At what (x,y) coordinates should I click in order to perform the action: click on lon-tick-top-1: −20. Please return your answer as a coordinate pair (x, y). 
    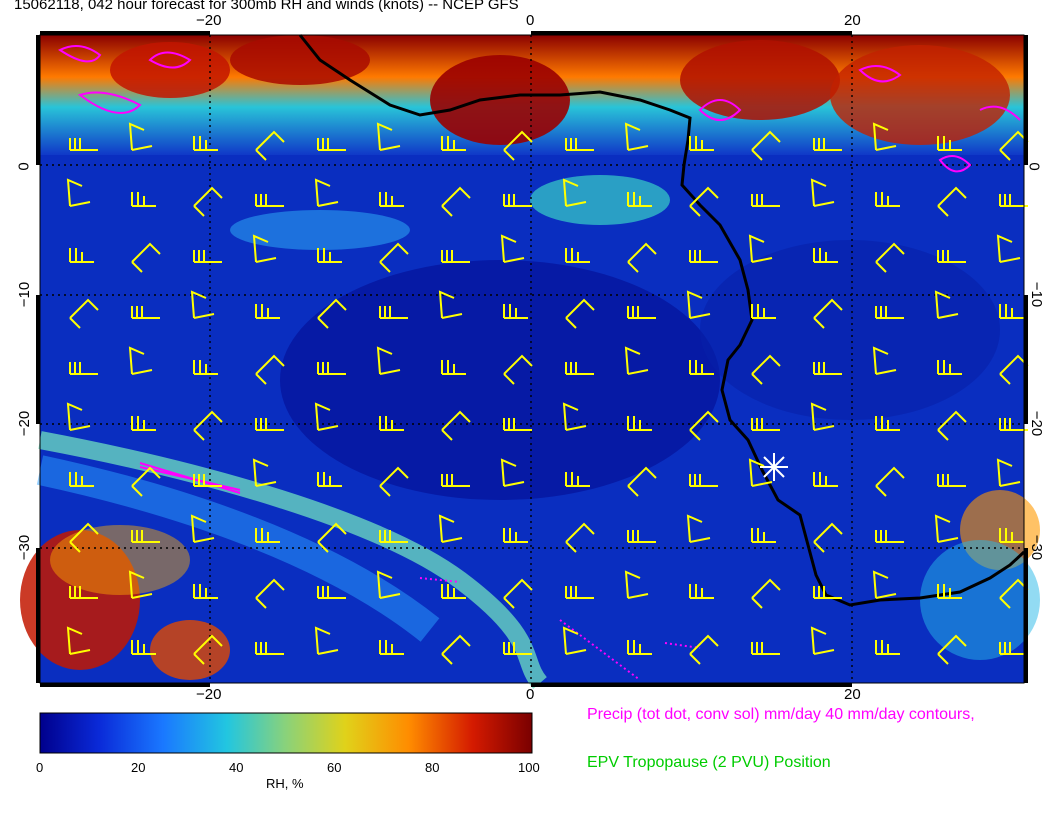
    Looking at the image, I should click on (209, 20).